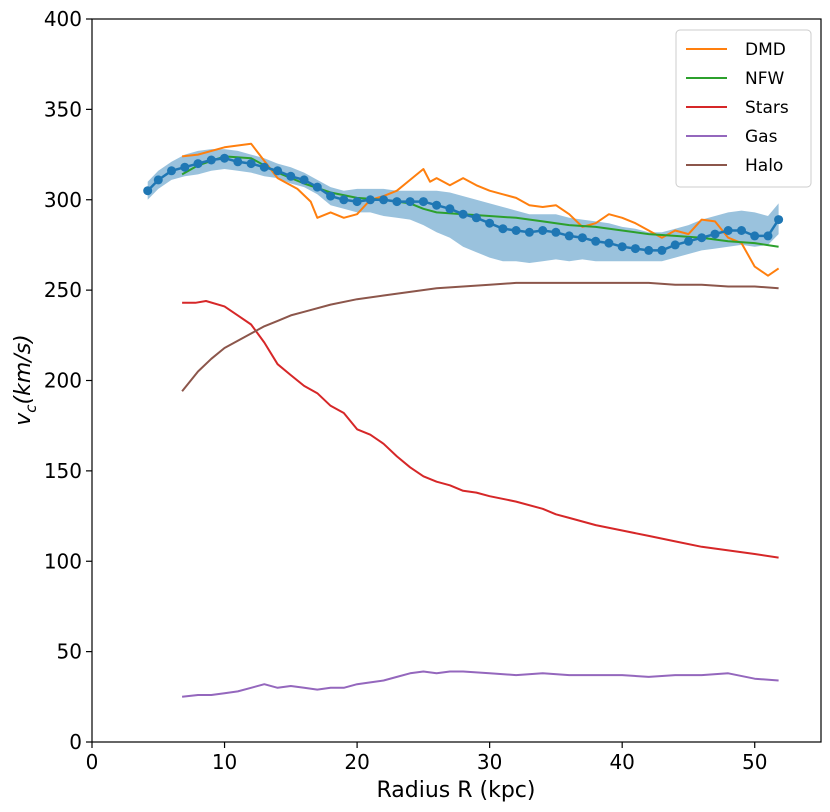 This screenshot has height=812, width=830. Describe the element at coordinates (761, 137) in the screenshot. I see `legend-label-gas: Gas` at that location.